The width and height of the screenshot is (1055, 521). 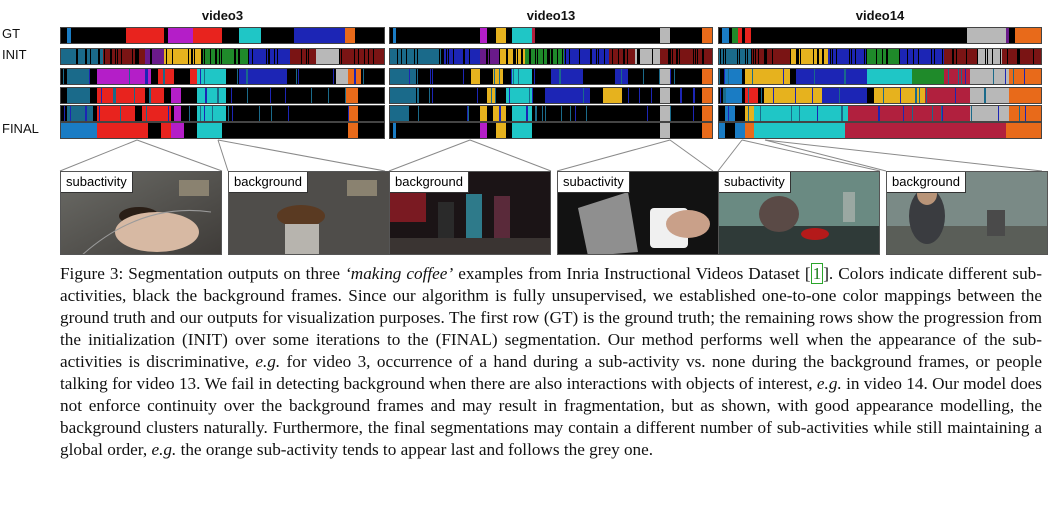 What do you see at coordinates (551, 15) in the screenshot?
I see `panel-title-video13: video13` at bounding box center [551, 15].